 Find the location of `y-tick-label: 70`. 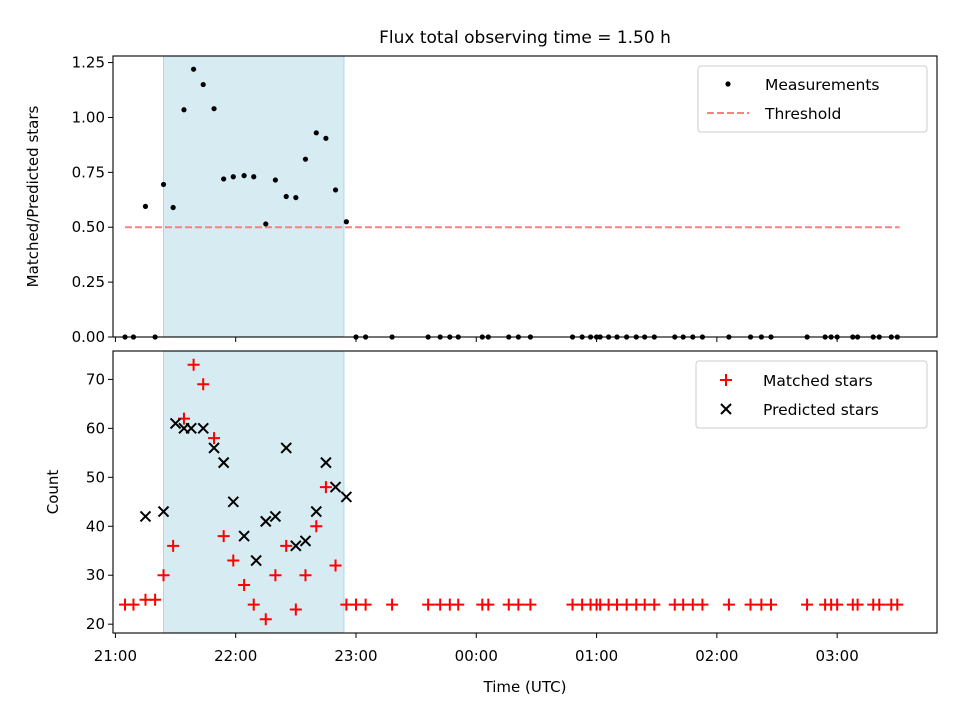

y-tick-label: 70 is located at coordinates (95, 379).